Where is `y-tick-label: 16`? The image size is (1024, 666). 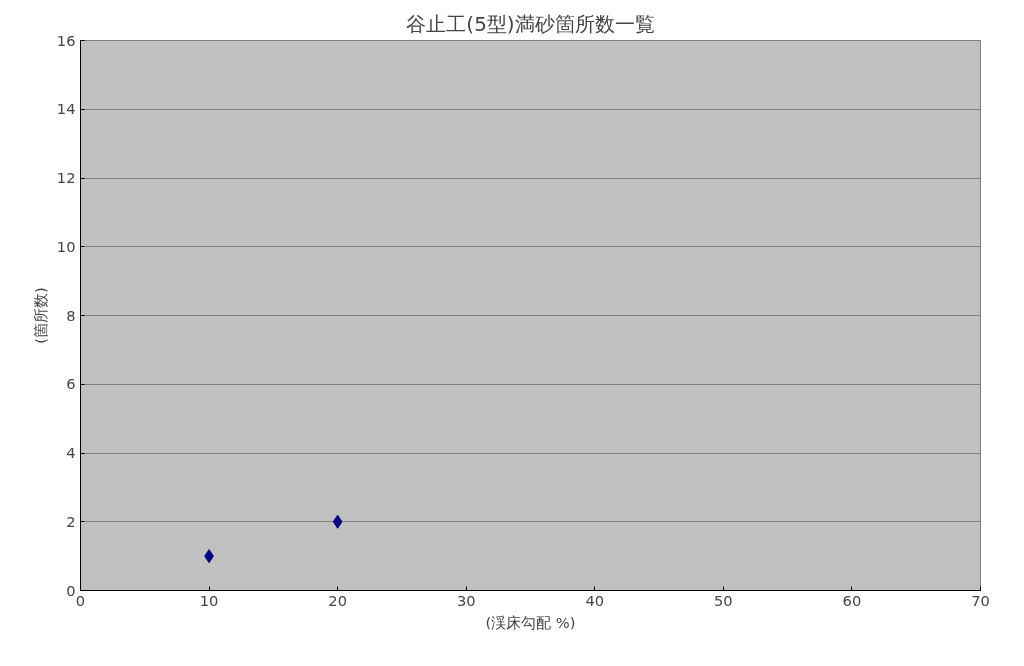 y-tick-label: 16 is located at coordinates (66, 40).